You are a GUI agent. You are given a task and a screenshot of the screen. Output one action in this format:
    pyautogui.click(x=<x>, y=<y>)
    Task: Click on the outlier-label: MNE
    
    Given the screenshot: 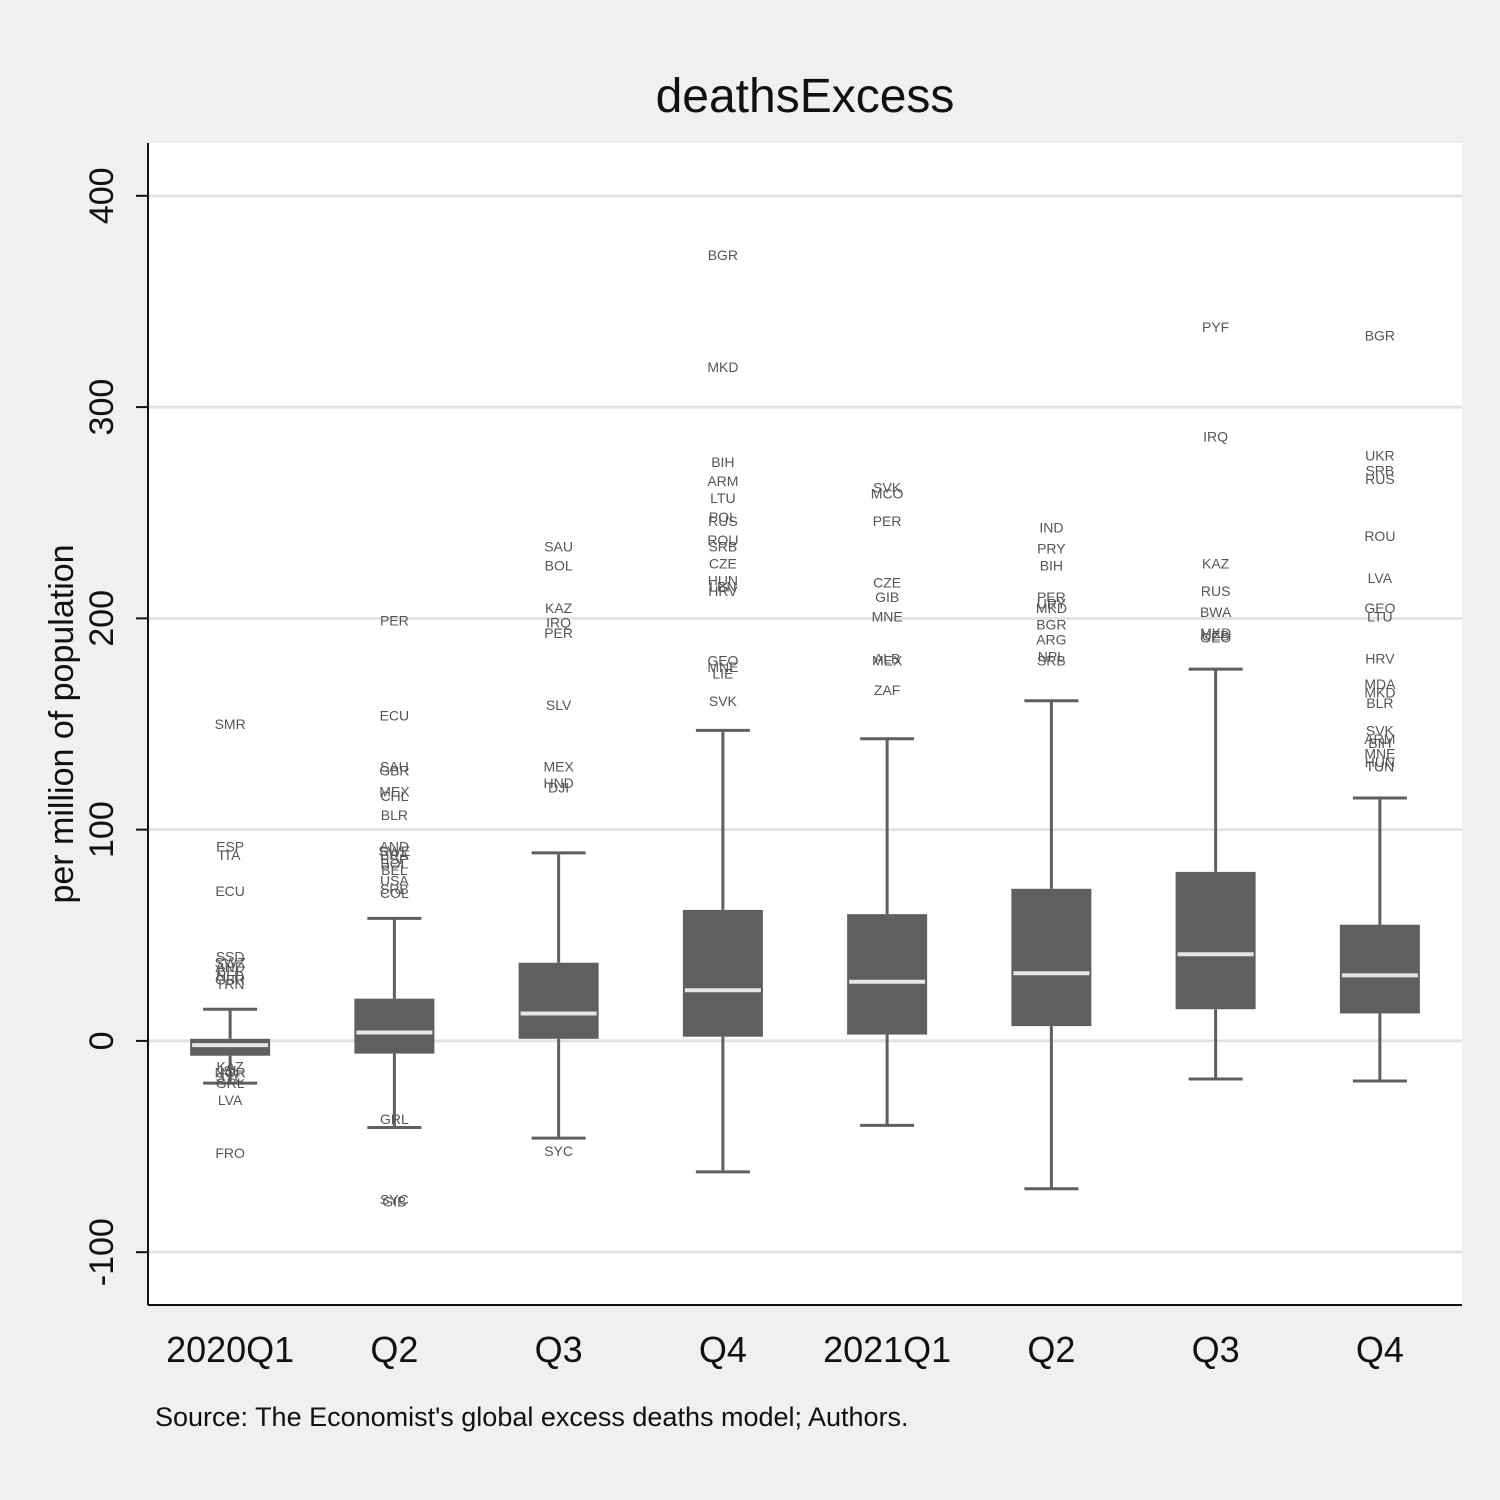 What is the action you would take?
    pyautogui.click(x=1379, y=754)
    